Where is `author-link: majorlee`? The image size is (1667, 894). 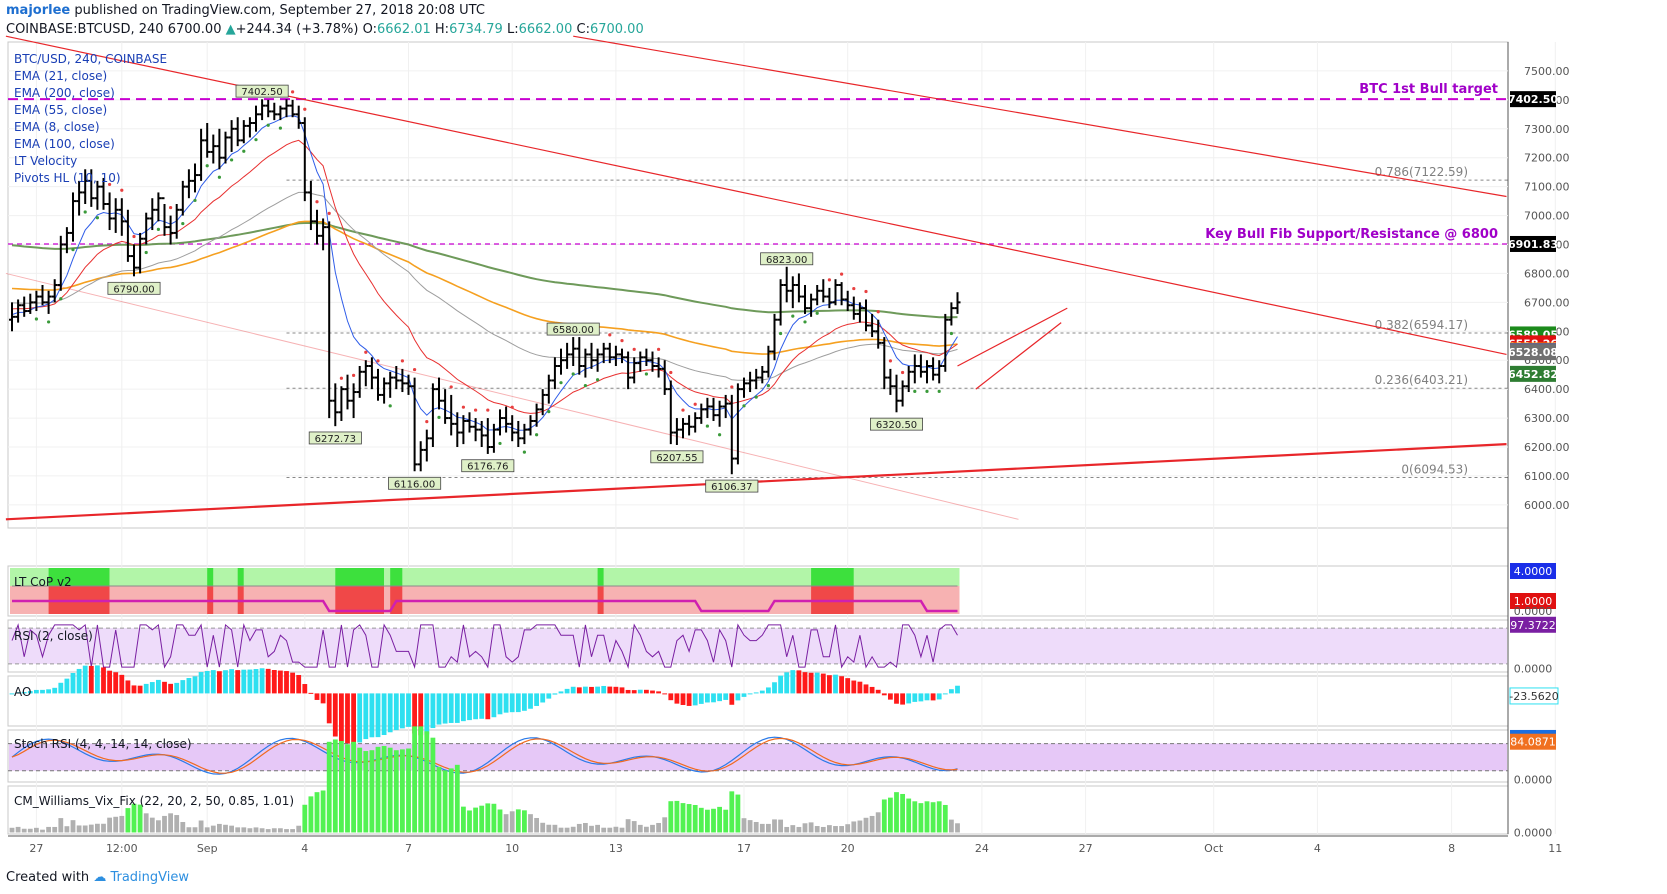 author-link: majorlee is located at coordinates (38, 10).